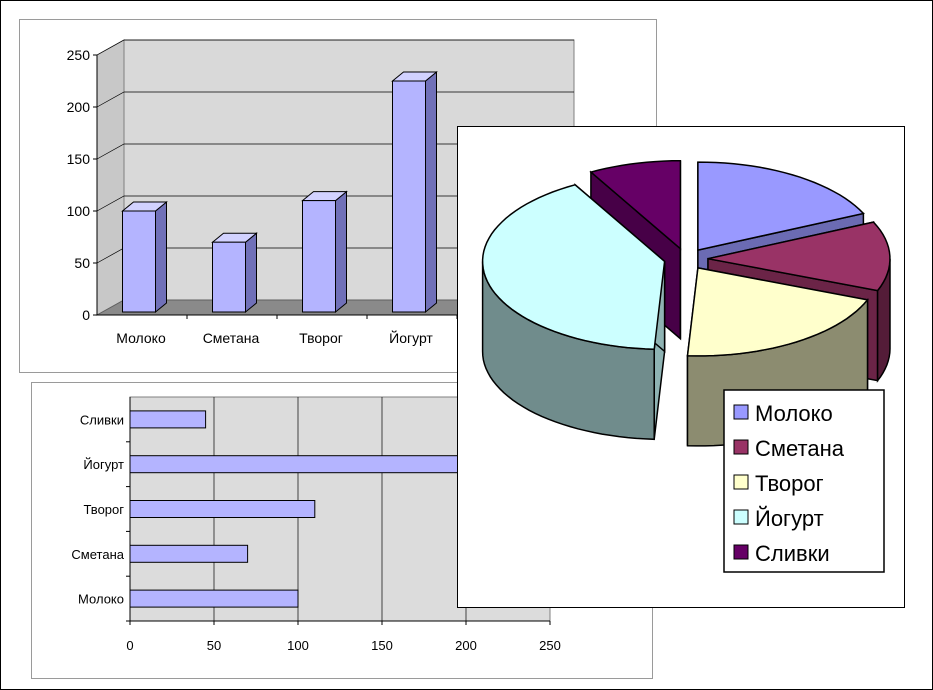  I want to click on x-tick-label: 100, so click(298, 645).